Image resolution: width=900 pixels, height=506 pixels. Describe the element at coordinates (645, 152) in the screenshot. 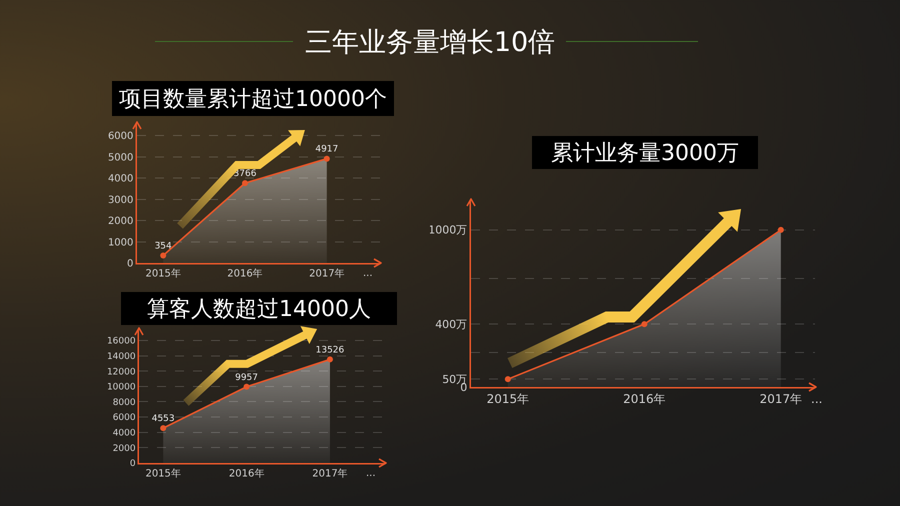

I see `chart-title: 累计业务量3000万` at that location.